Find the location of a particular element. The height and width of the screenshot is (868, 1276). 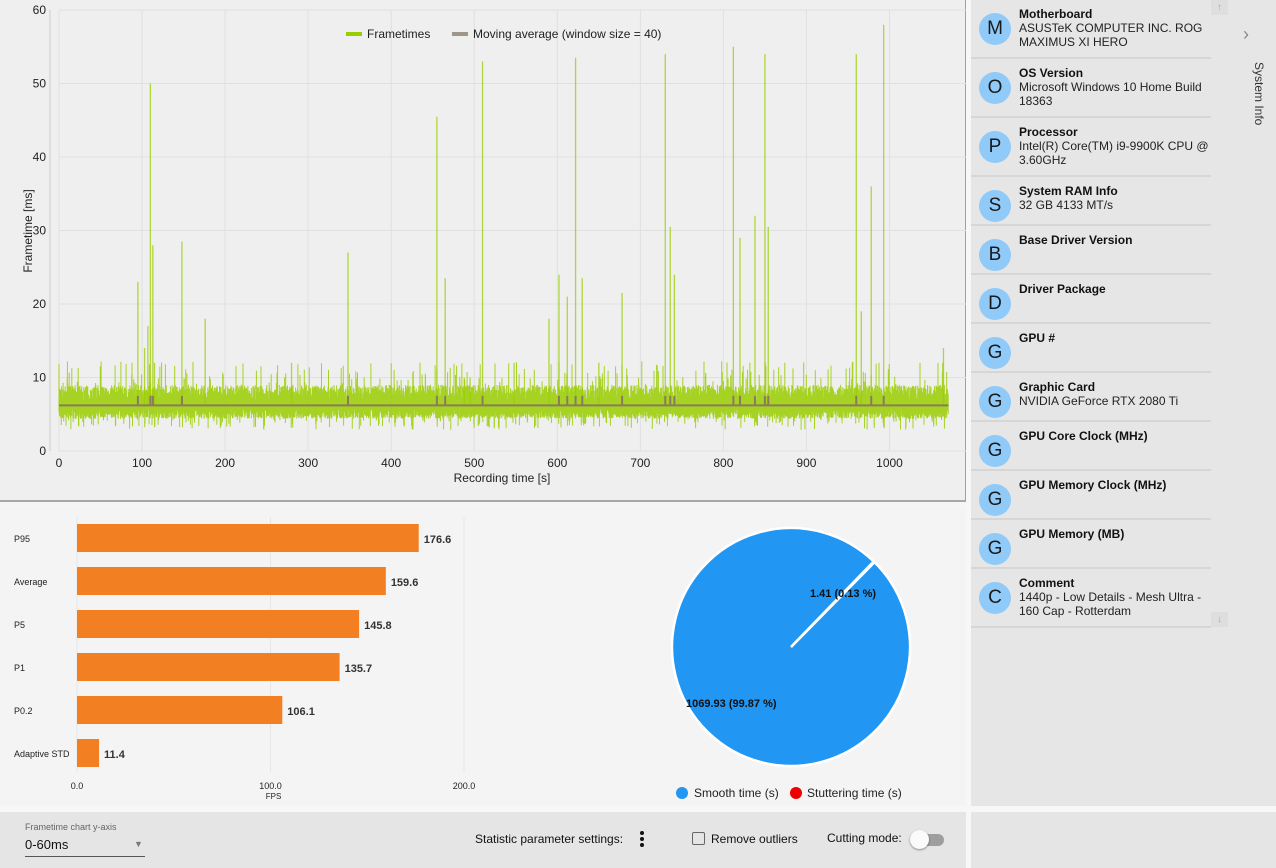

scroll-up-icon: ↑ is located at coordinates (1219, 7).